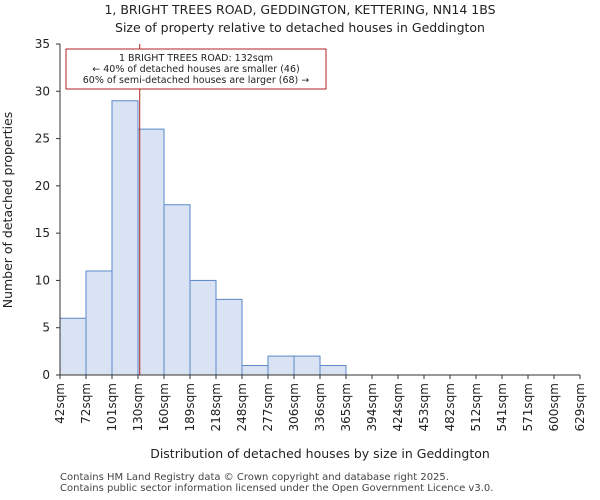  What do you see at coordinates (112, 407) in the screenshot?
I see `x-tick-label: 101sqm` at bounding box center [112, 407].